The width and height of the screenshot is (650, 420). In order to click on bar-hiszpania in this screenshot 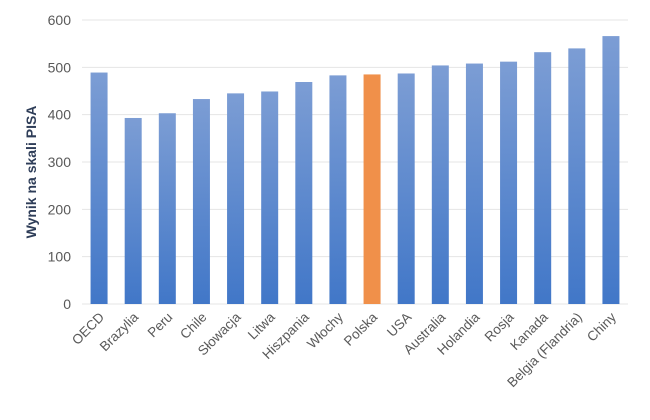, I will do `click(304, 193)`.